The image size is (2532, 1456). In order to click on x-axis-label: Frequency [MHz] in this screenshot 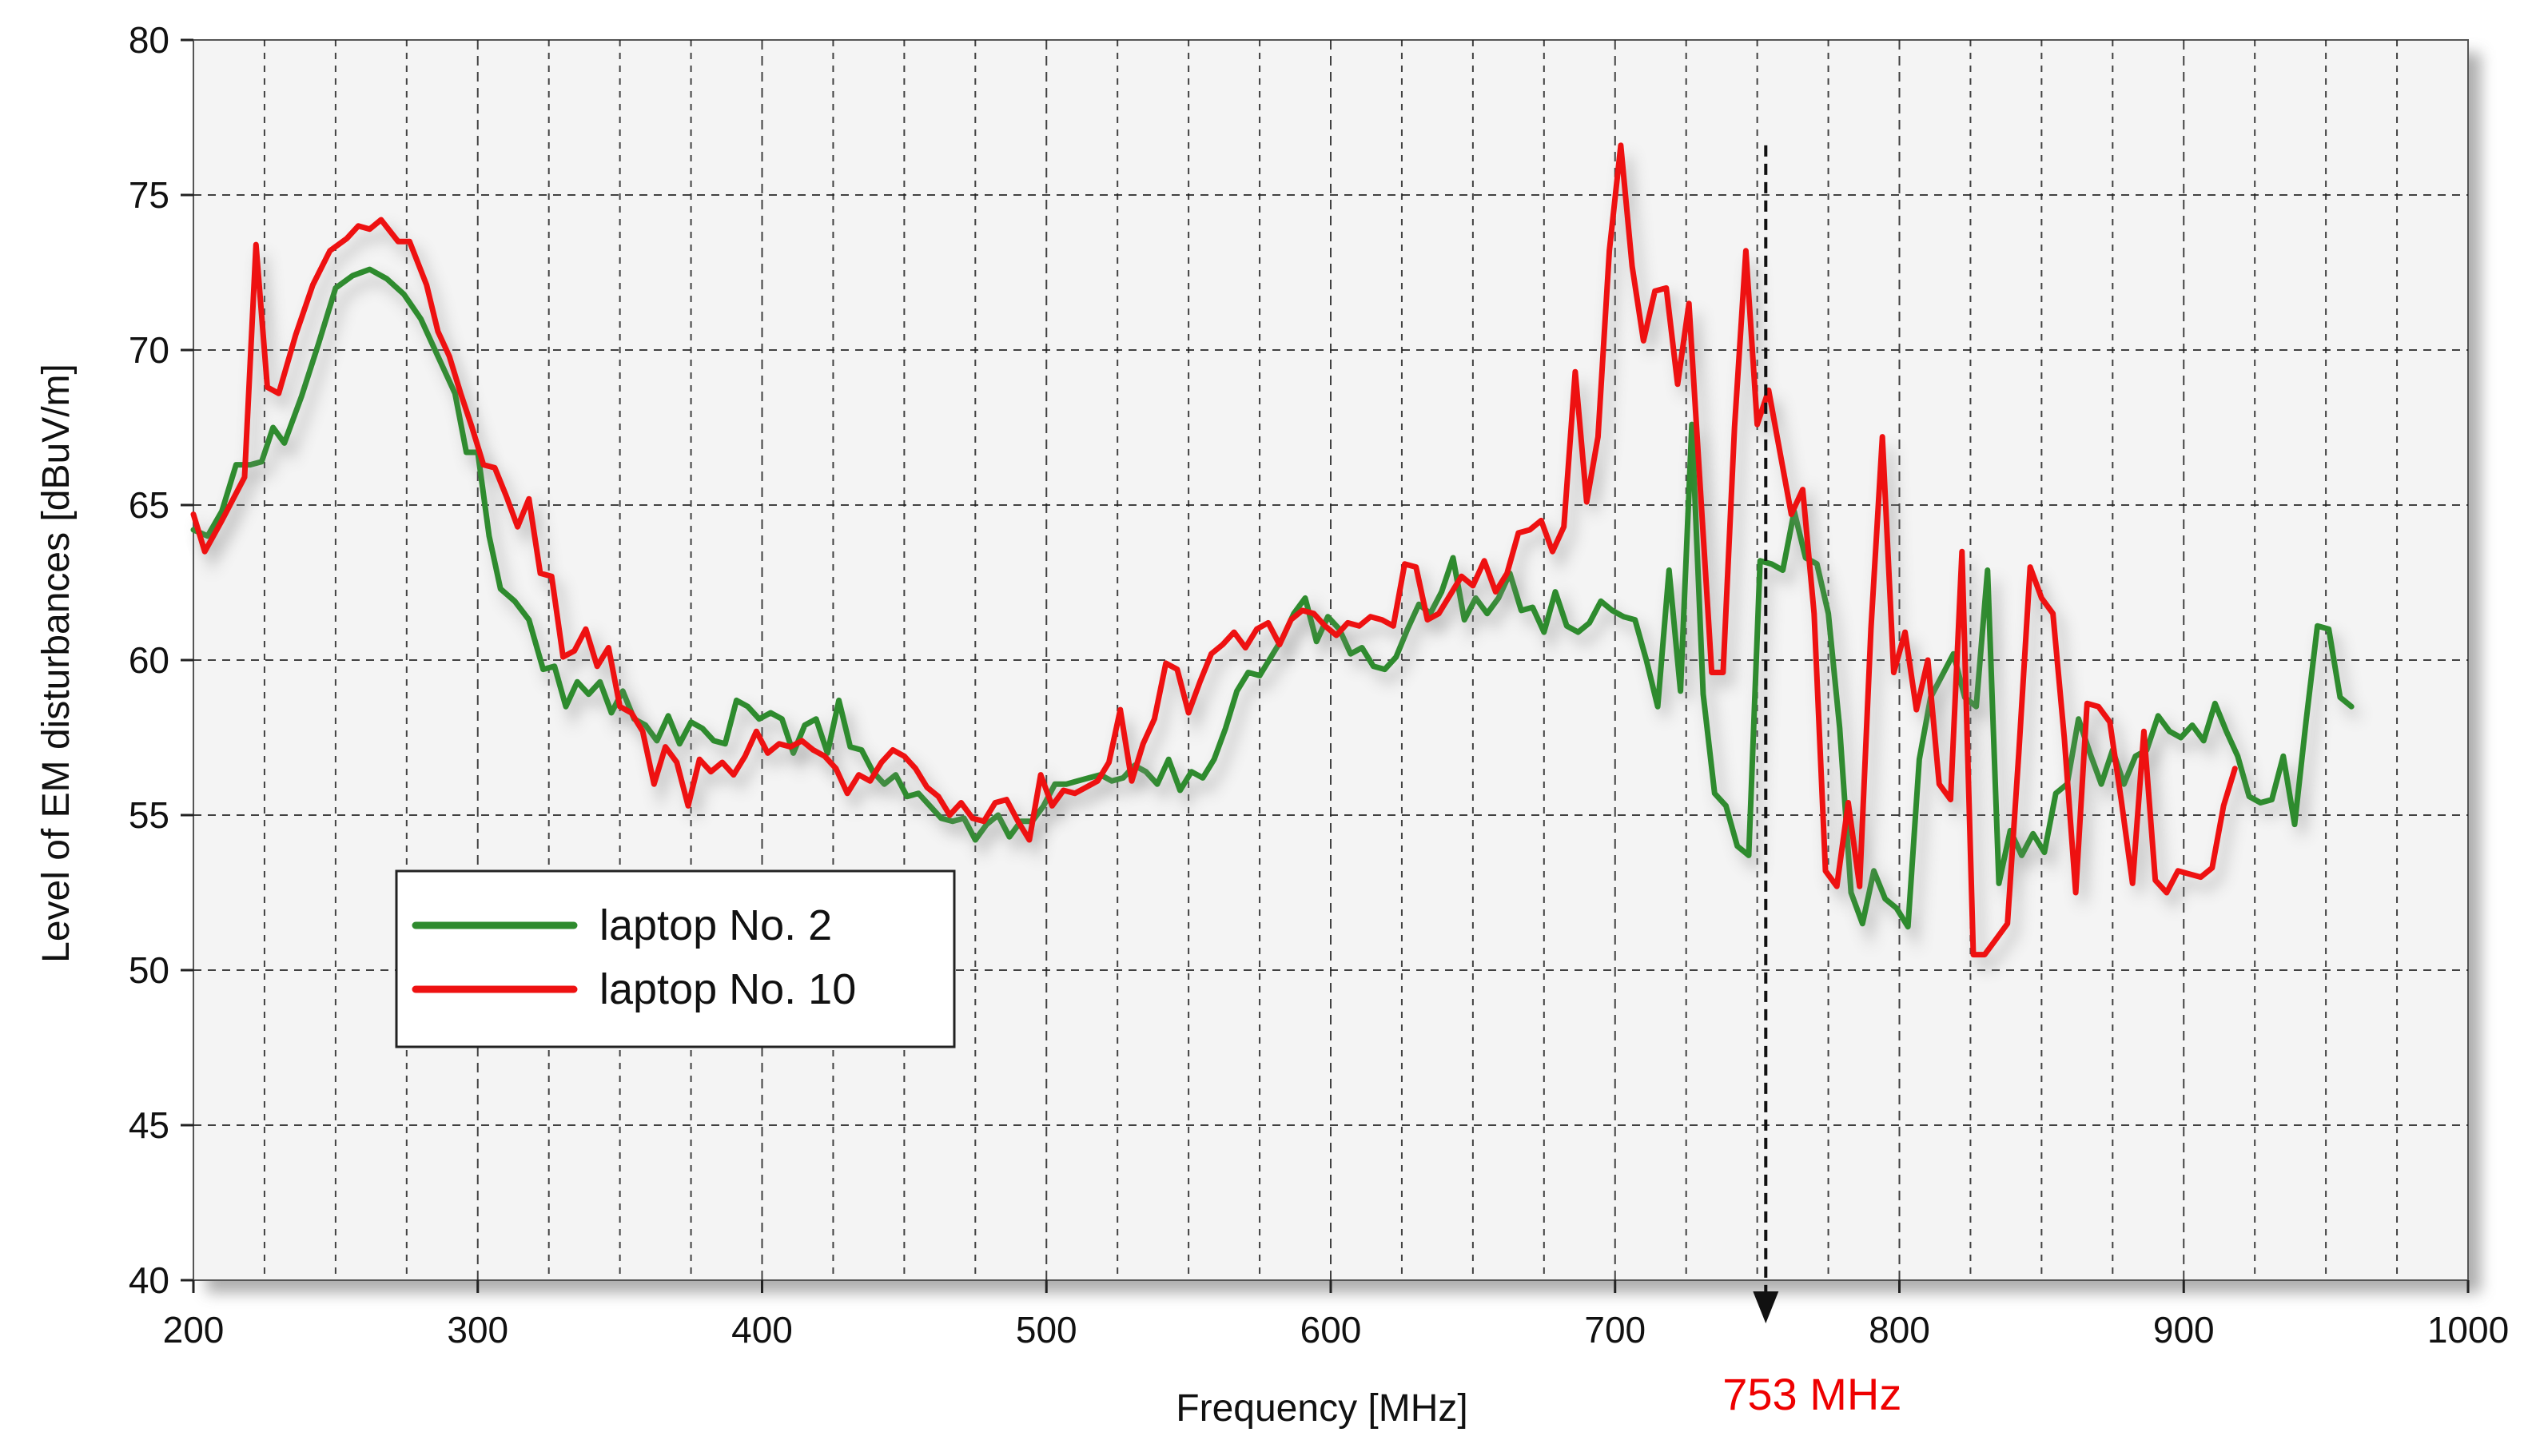, I will do `click(1321, 1408)`.